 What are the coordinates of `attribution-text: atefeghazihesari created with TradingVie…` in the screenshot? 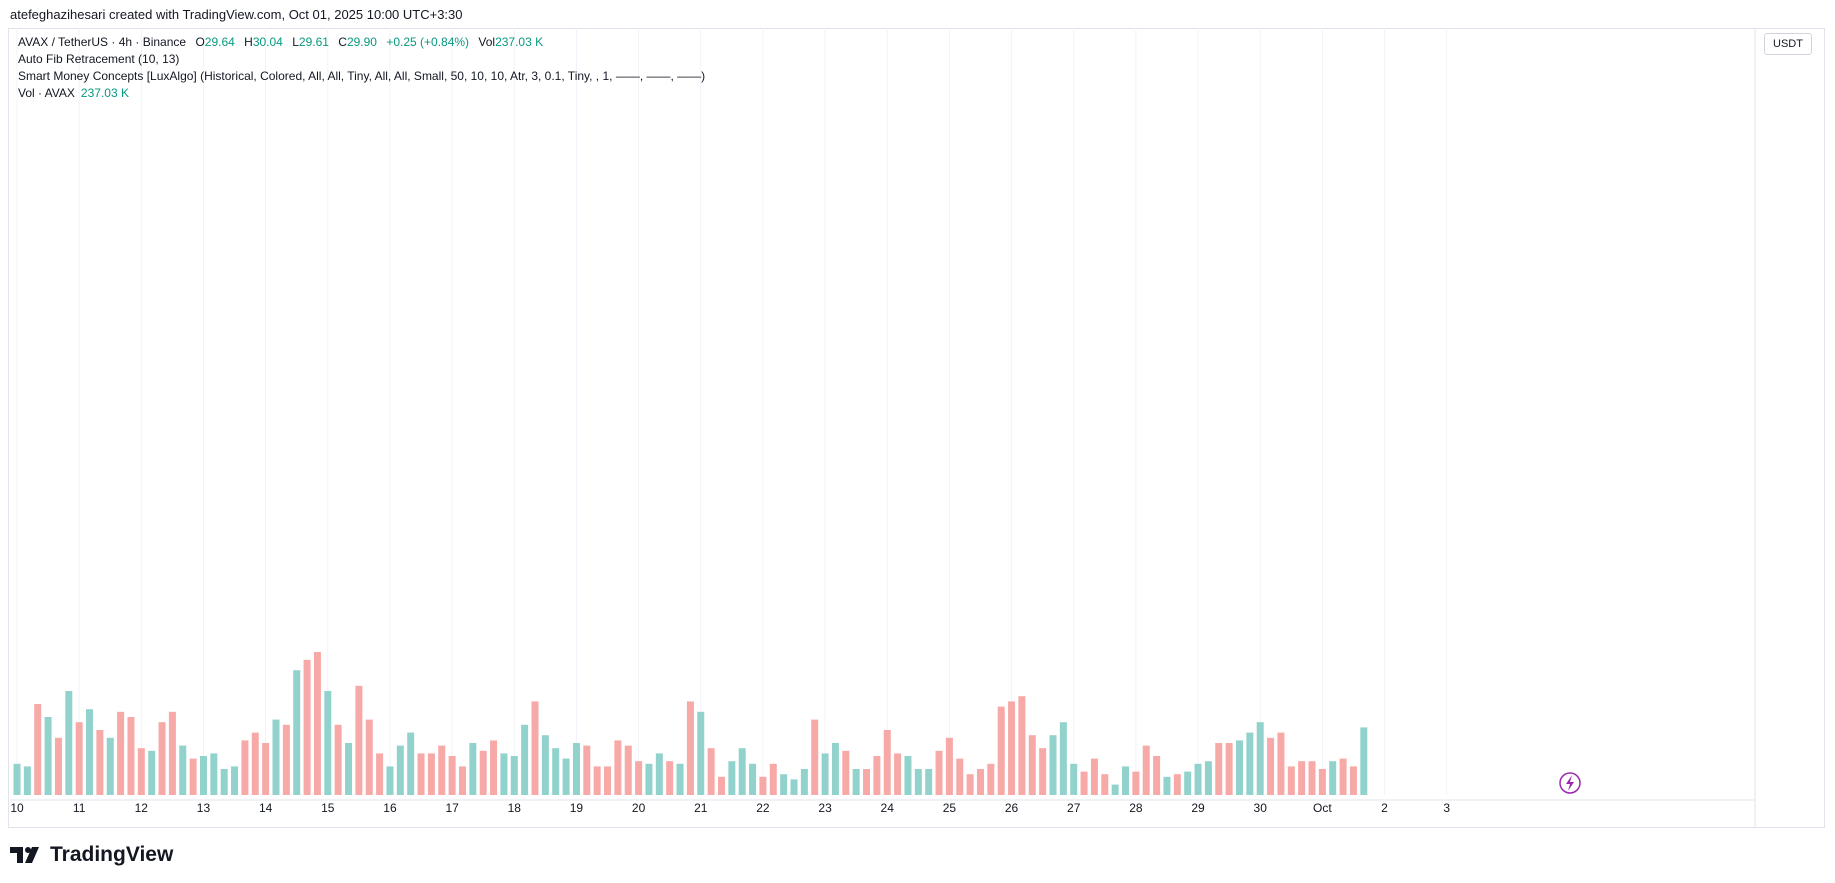 It's located at (236, 14).